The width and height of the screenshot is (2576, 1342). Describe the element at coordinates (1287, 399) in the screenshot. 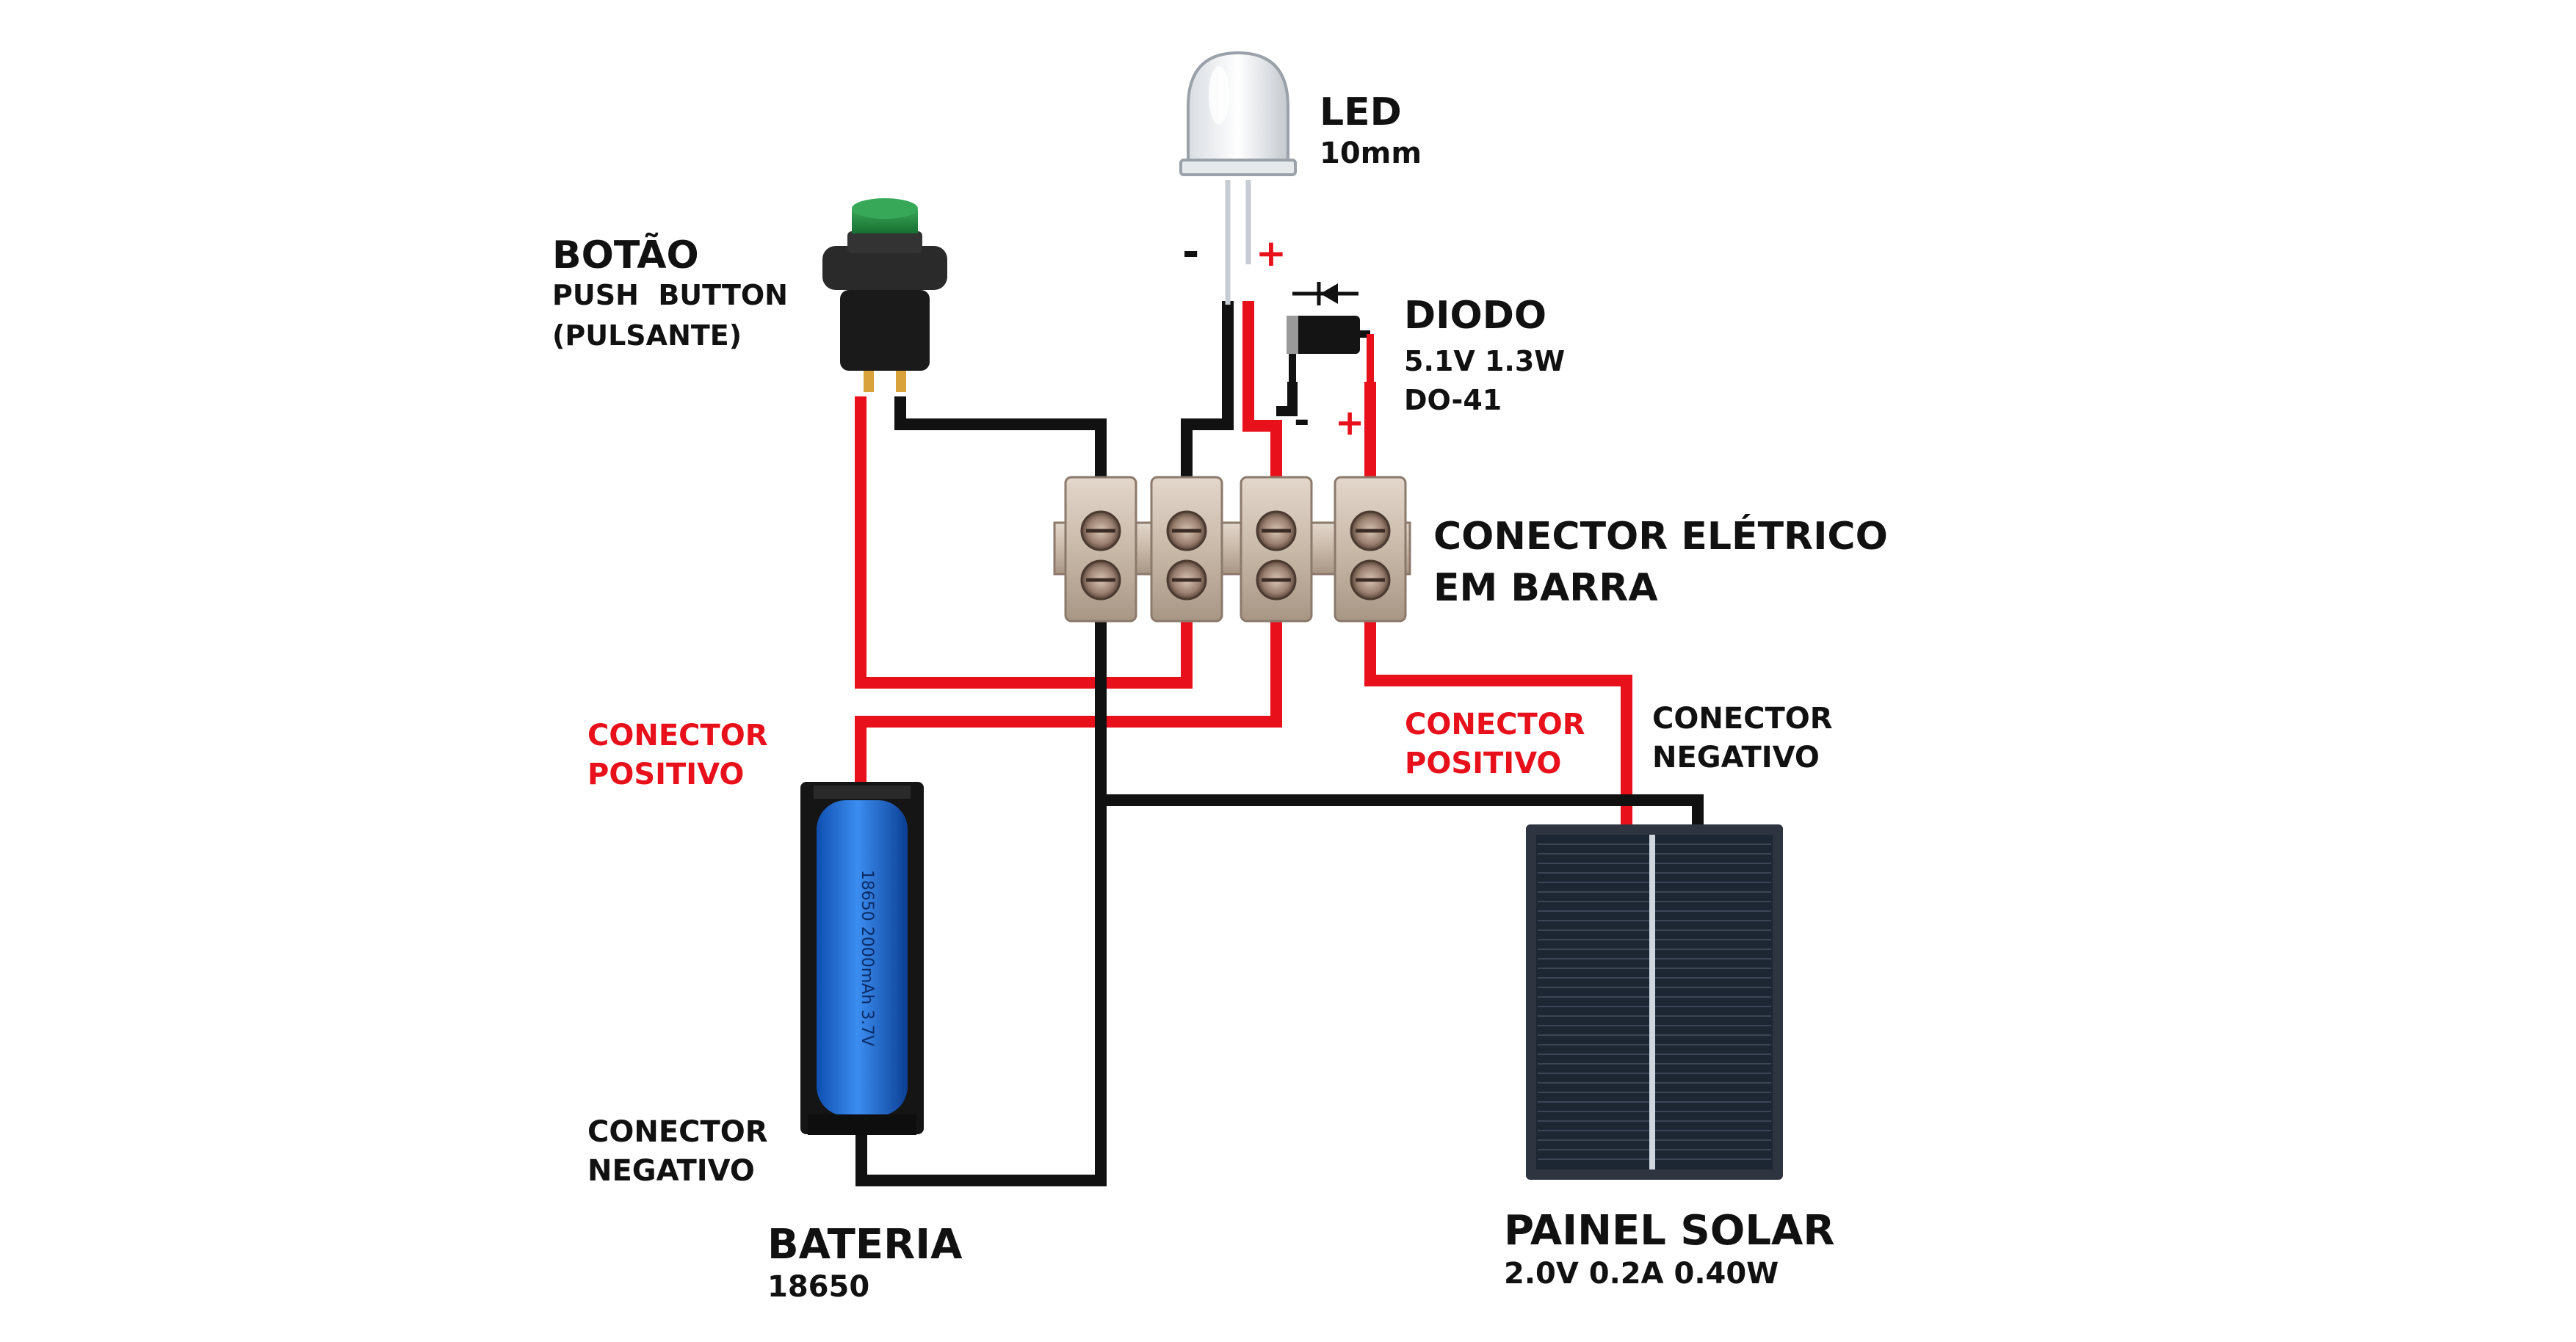

I see `wire-diode-negative` at that location.